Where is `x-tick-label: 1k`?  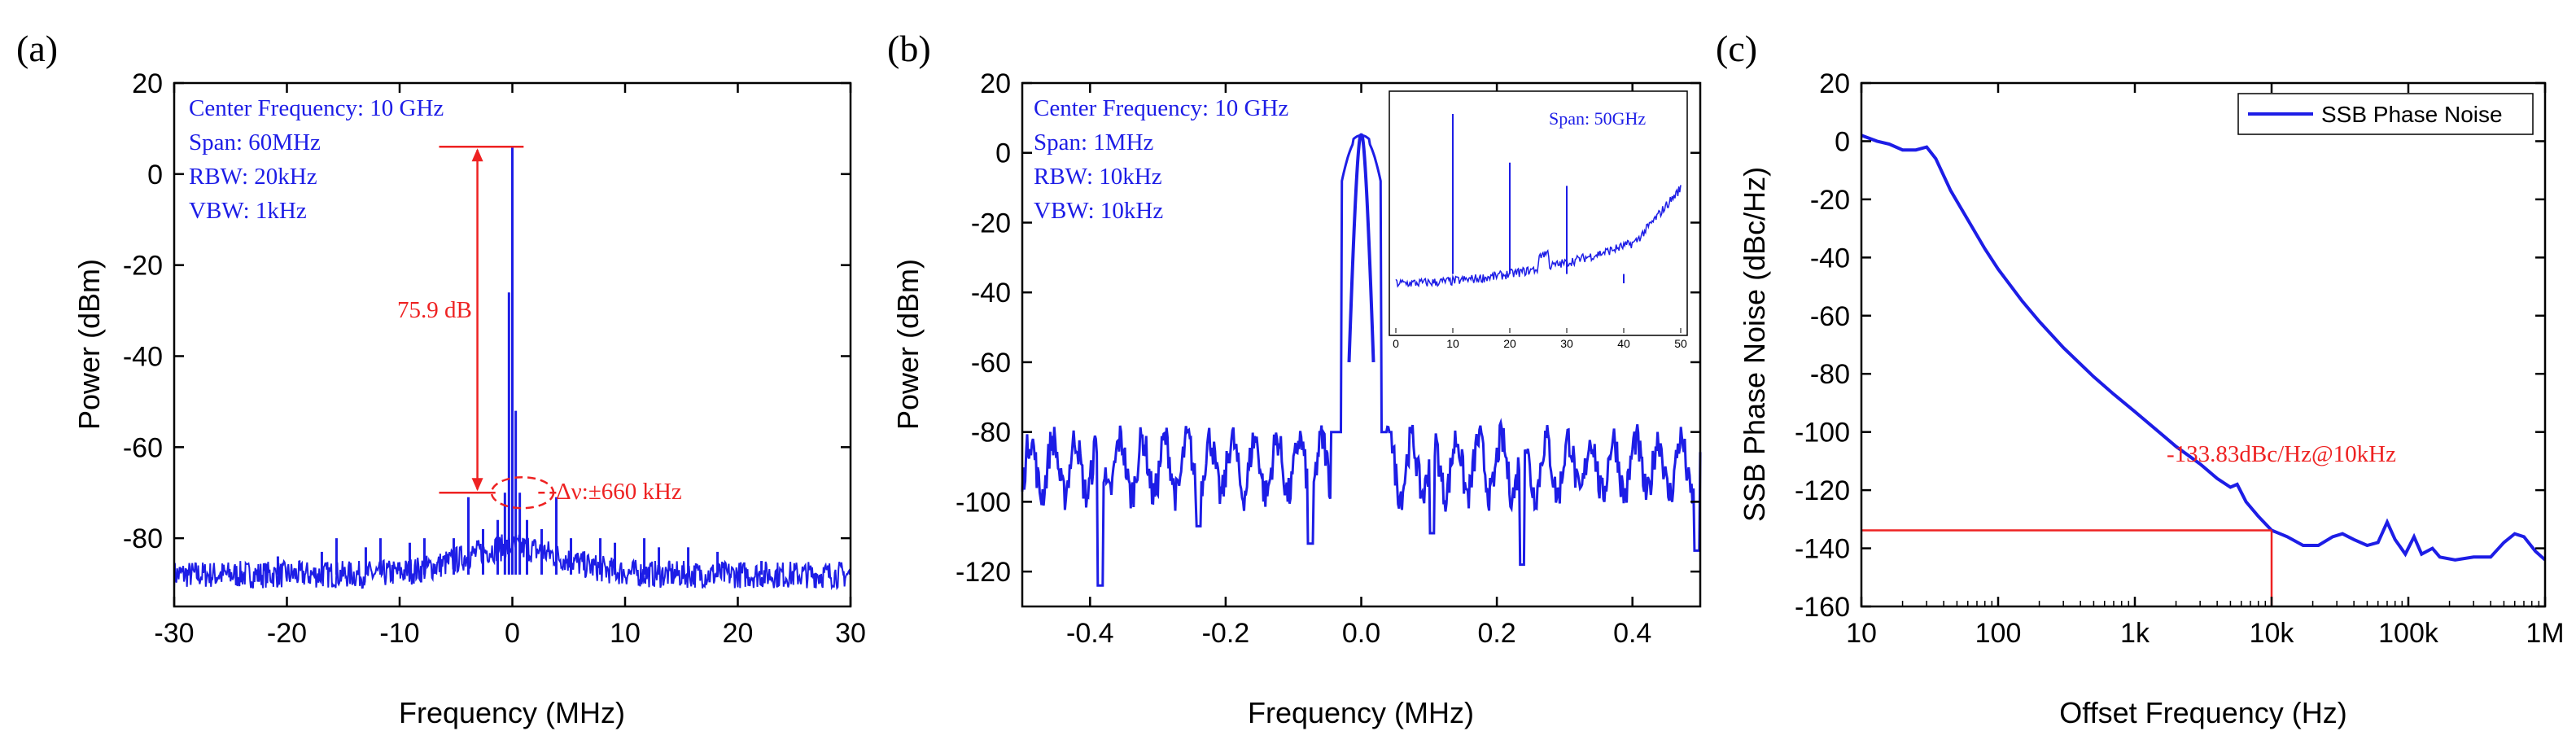 x-tick-label: 1k is located at coordinates (2135, 633).